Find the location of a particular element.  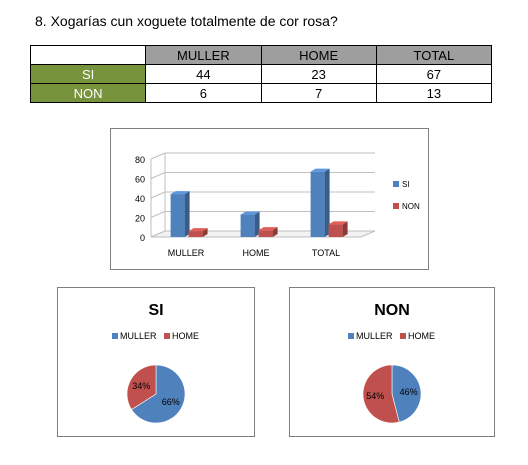

pie-chart-non: NON MULLER HOME 46% 54% is located at coordinates (391, 363).